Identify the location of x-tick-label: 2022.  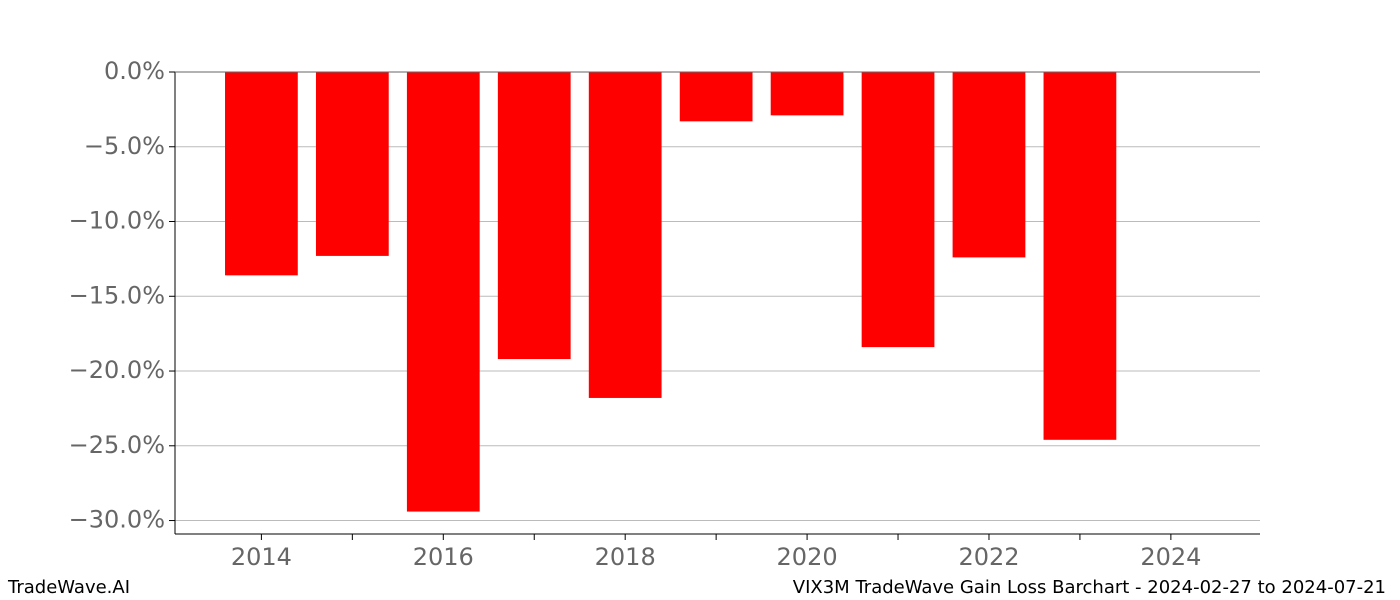
(988, 557).